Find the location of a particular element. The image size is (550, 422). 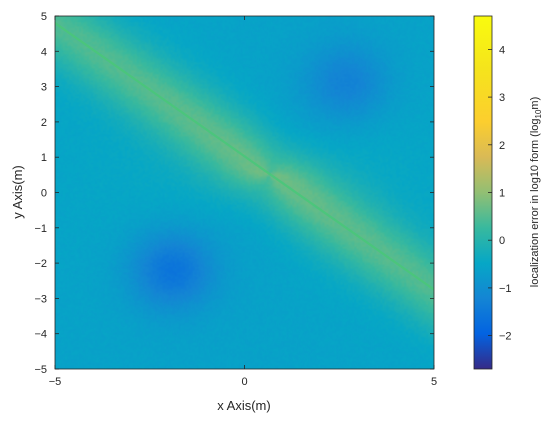

y-axis-label: y Axis(m) is located at coordinates (17, 191).